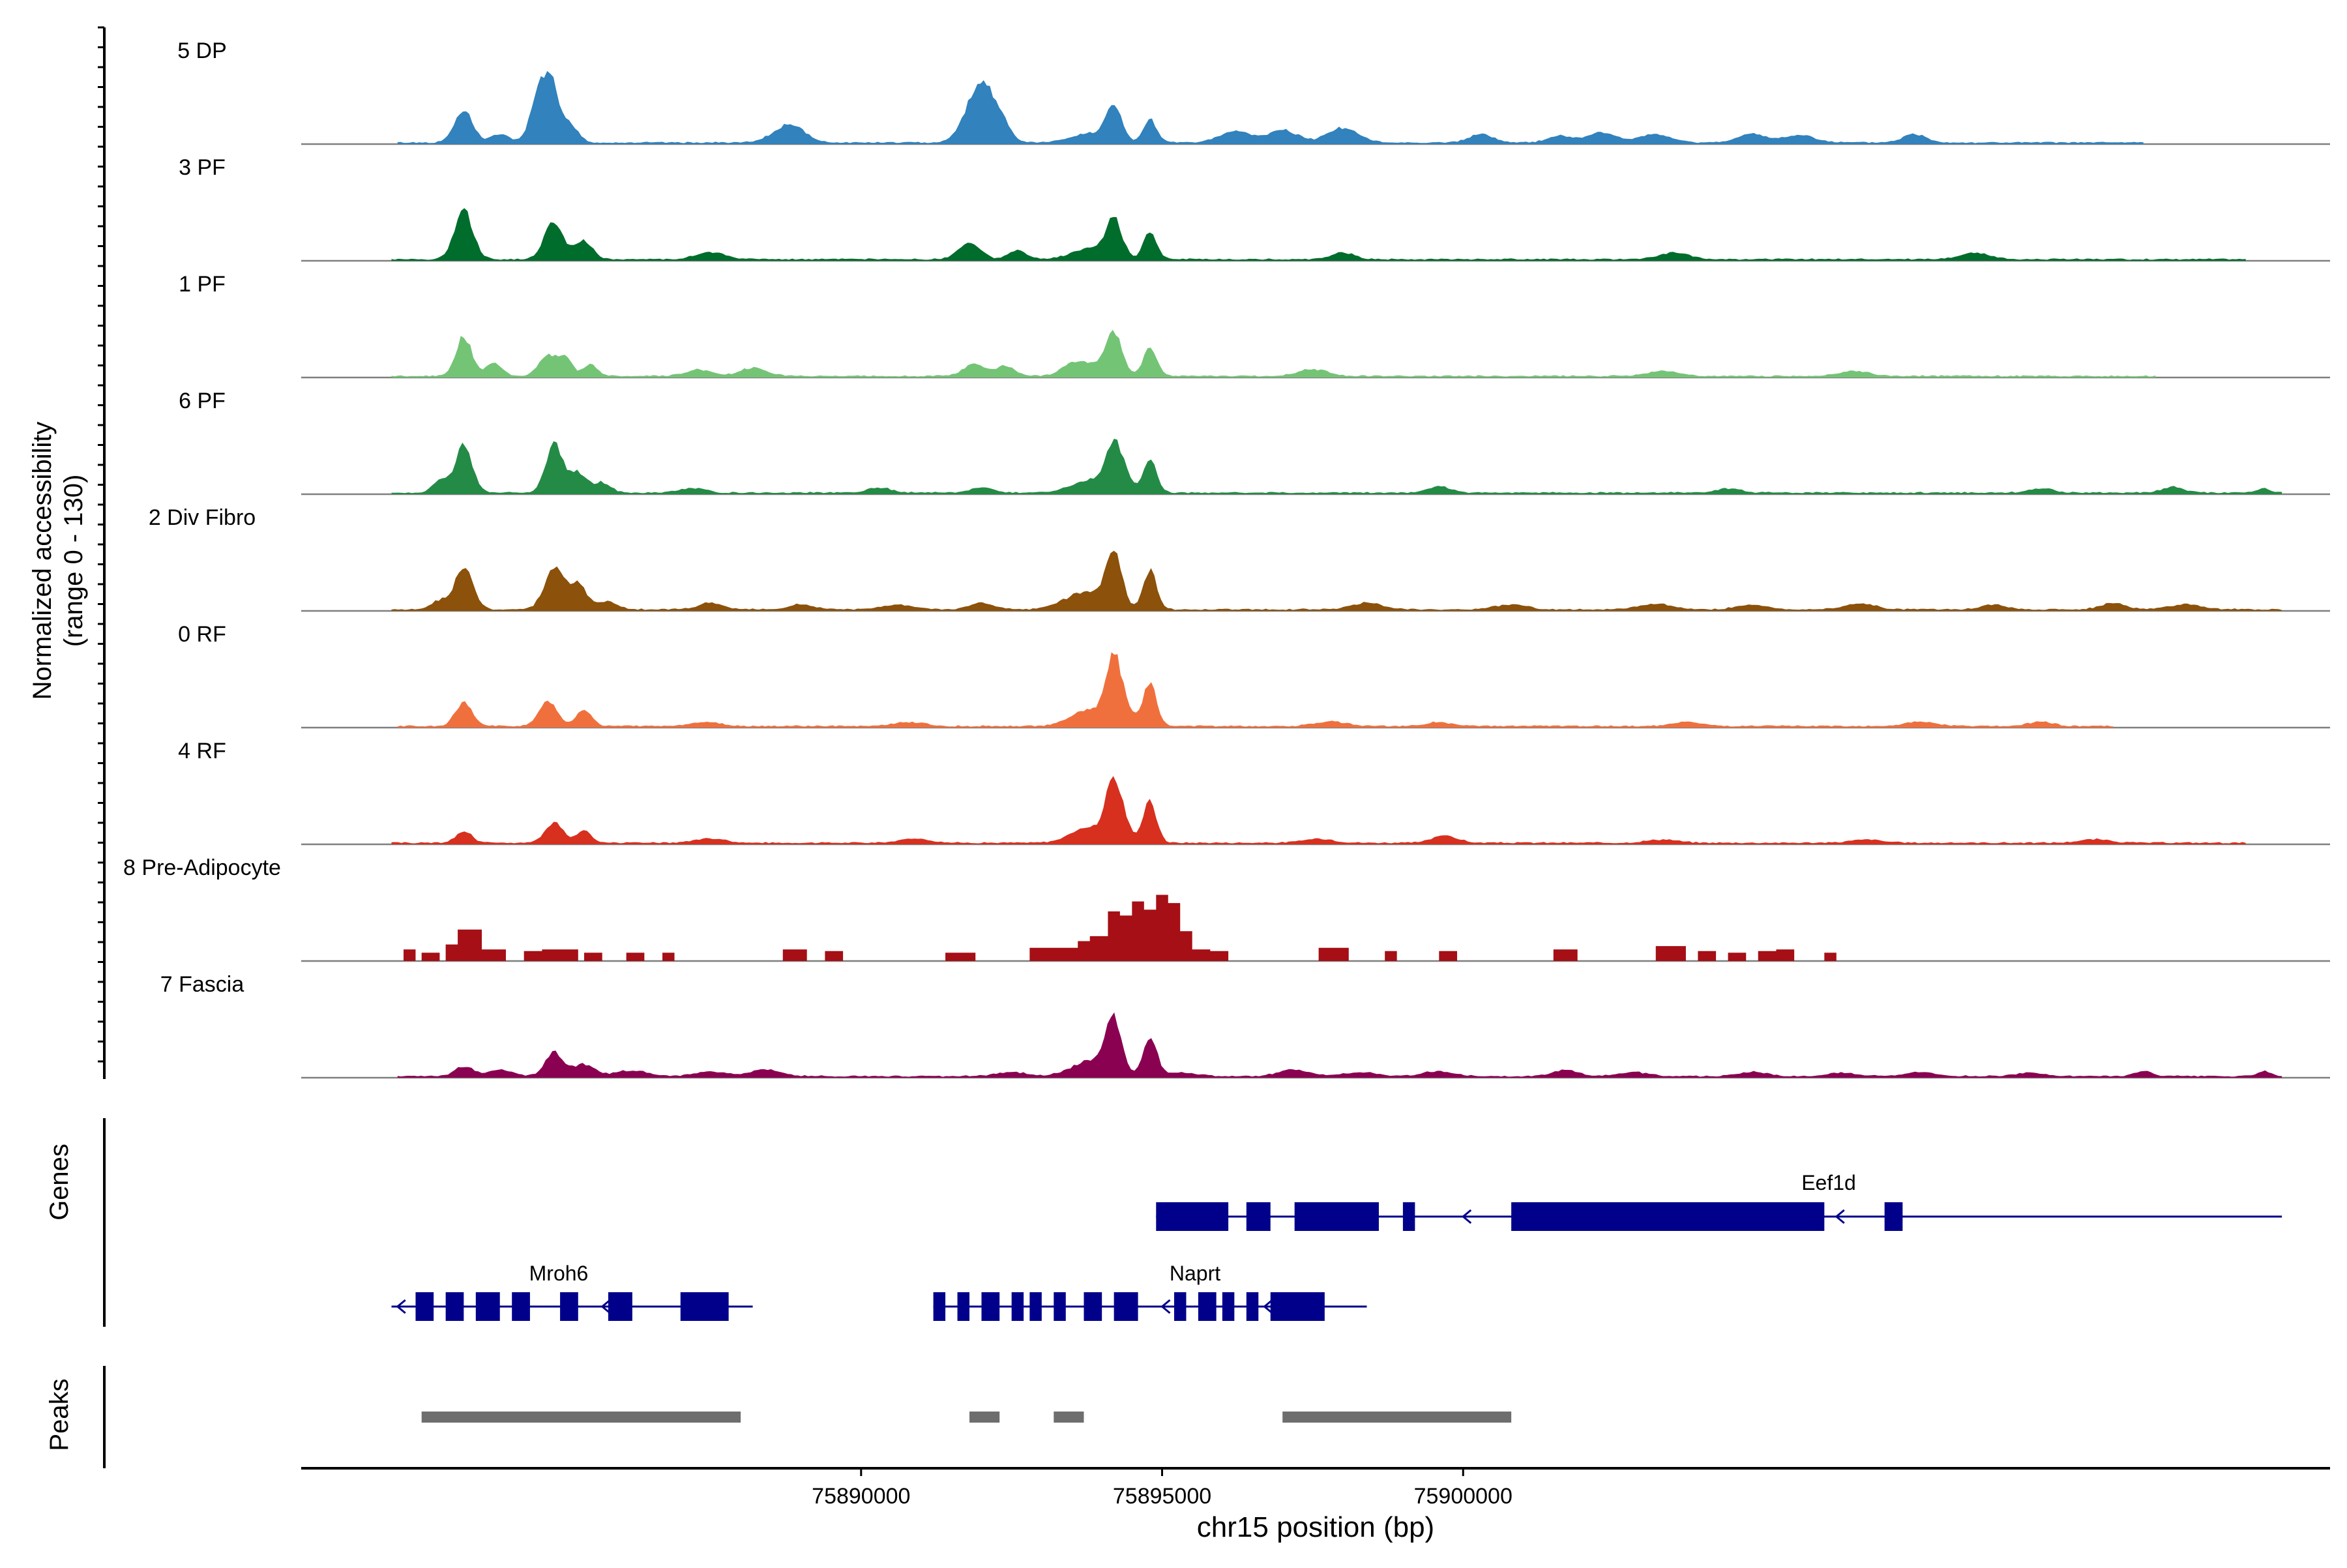  I want to click on x-axis-ticks: 75890000 75895000 75900000, so click(1162, 1489).